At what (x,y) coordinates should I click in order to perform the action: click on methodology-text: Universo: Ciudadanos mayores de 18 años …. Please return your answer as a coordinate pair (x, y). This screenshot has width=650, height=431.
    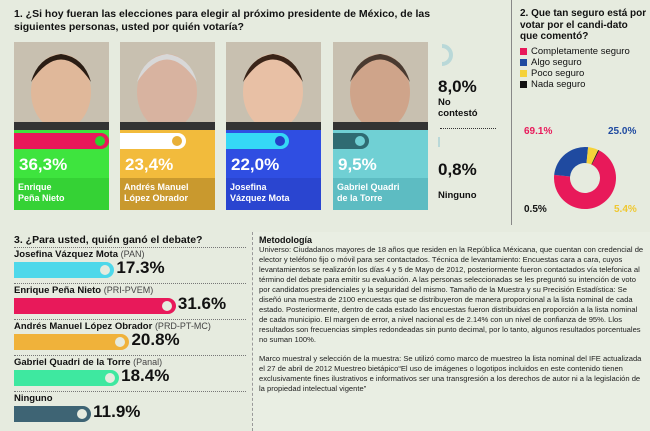
    Looking at the image, I should click on (451, 294).